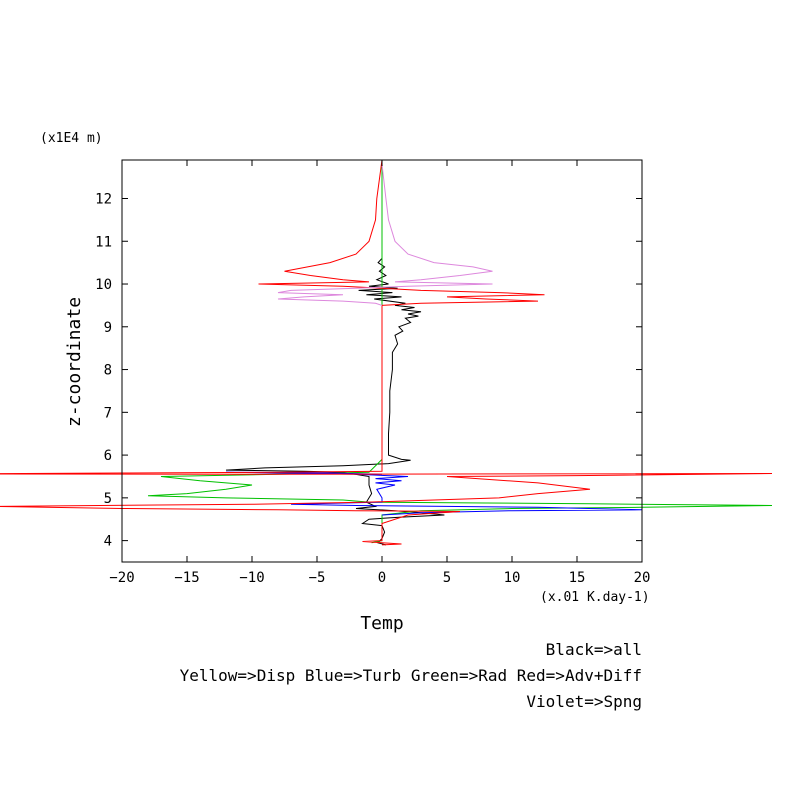 The image size is (804, 804). Describe the element at coordinates (108, 328) in the screenshot. I see `y-tick-label-5: 9` at that location.